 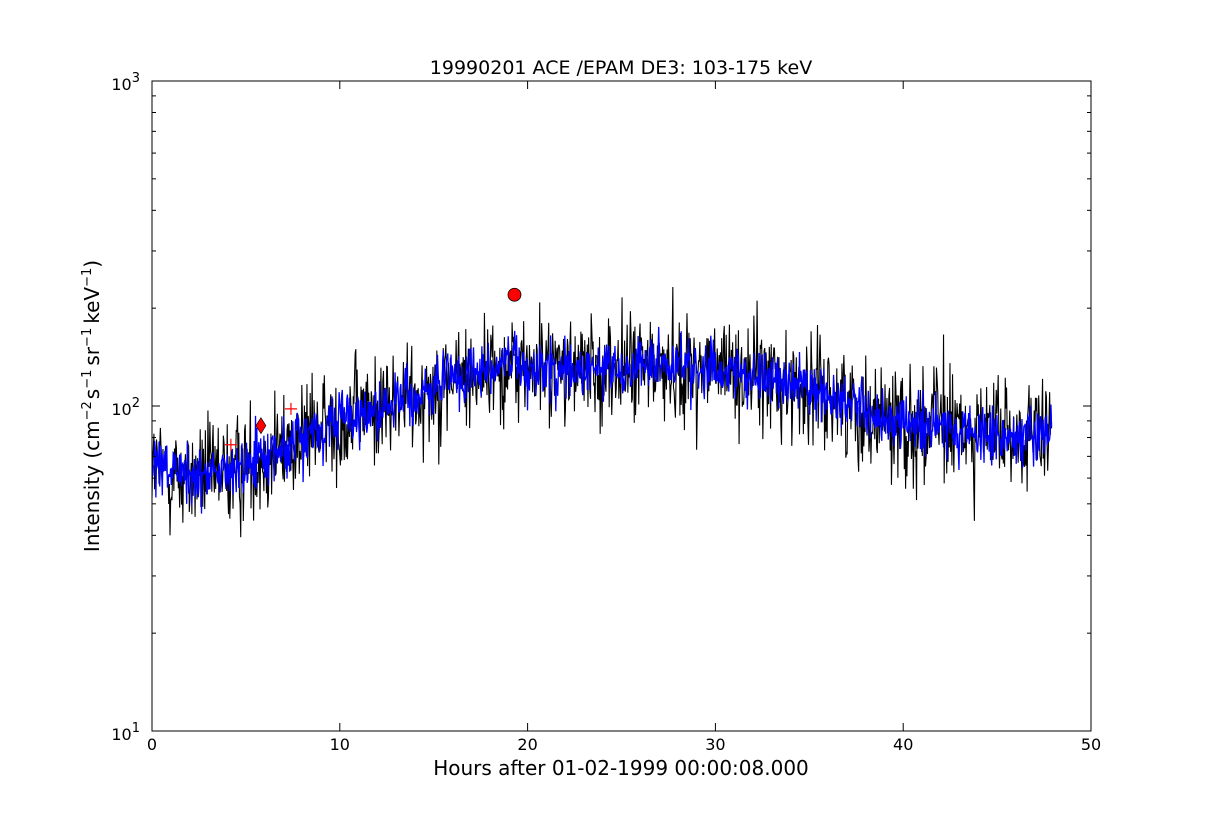 I want to click on y-axis-label: Intensity (cm−2s−1sr−1keV−1), so click(x=92, y=406).